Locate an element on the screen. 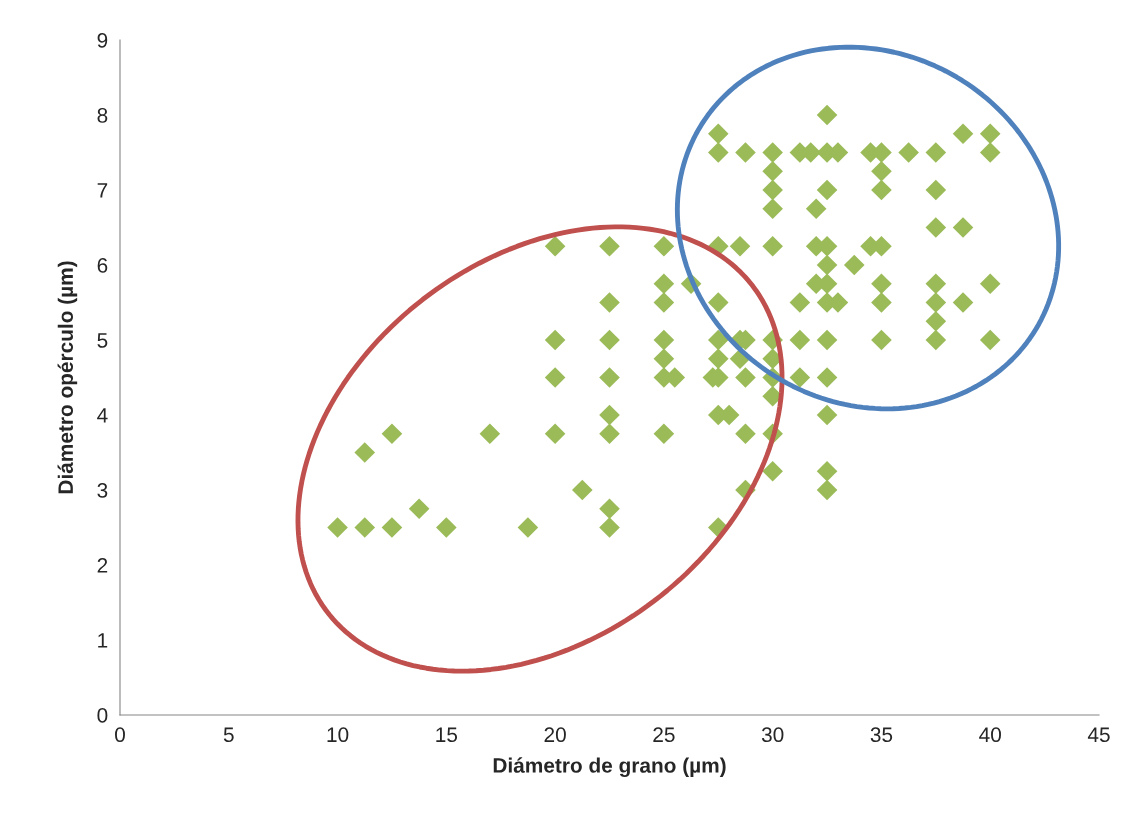  x-tick-label: 10 is located at coordinates (338, 735).